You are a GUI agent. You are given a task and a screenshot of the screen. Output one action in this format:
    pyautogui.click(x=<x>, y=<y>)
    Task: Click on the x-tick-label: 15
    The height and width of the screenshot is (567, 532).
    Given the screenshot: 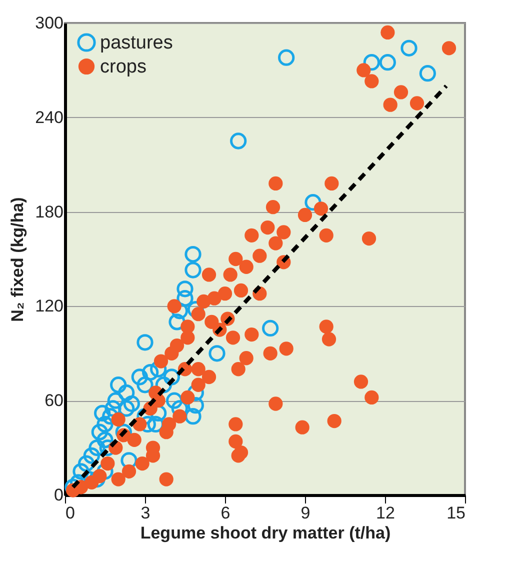 What is the action you would take?
    pyautogui.click(x=456, y=513)
    